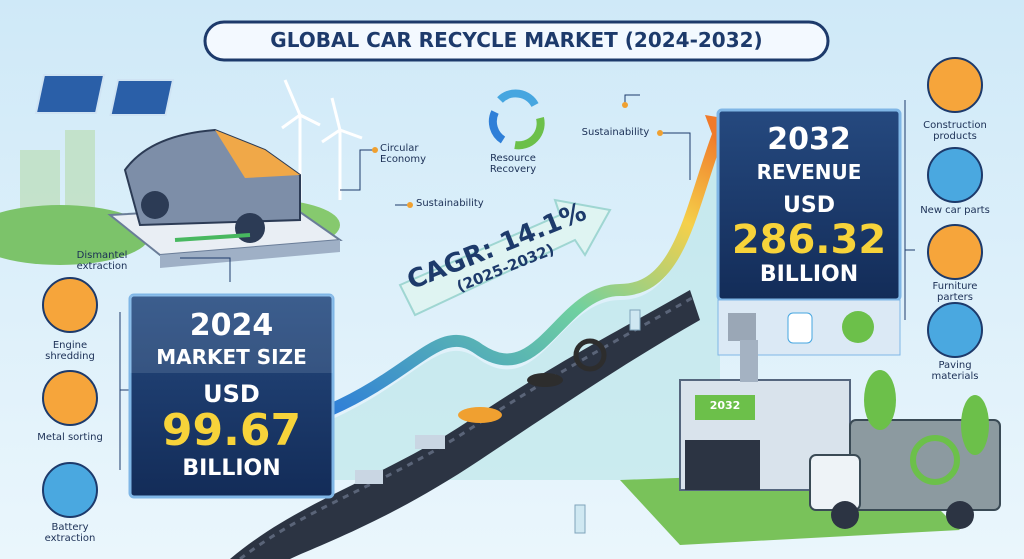 The height and width of the screenshot is (559, 1024). What do you see at coordinates (809, 274) in the screenshot?
I see `revenue-unit: BILLION` at bounding box center [809, 274].